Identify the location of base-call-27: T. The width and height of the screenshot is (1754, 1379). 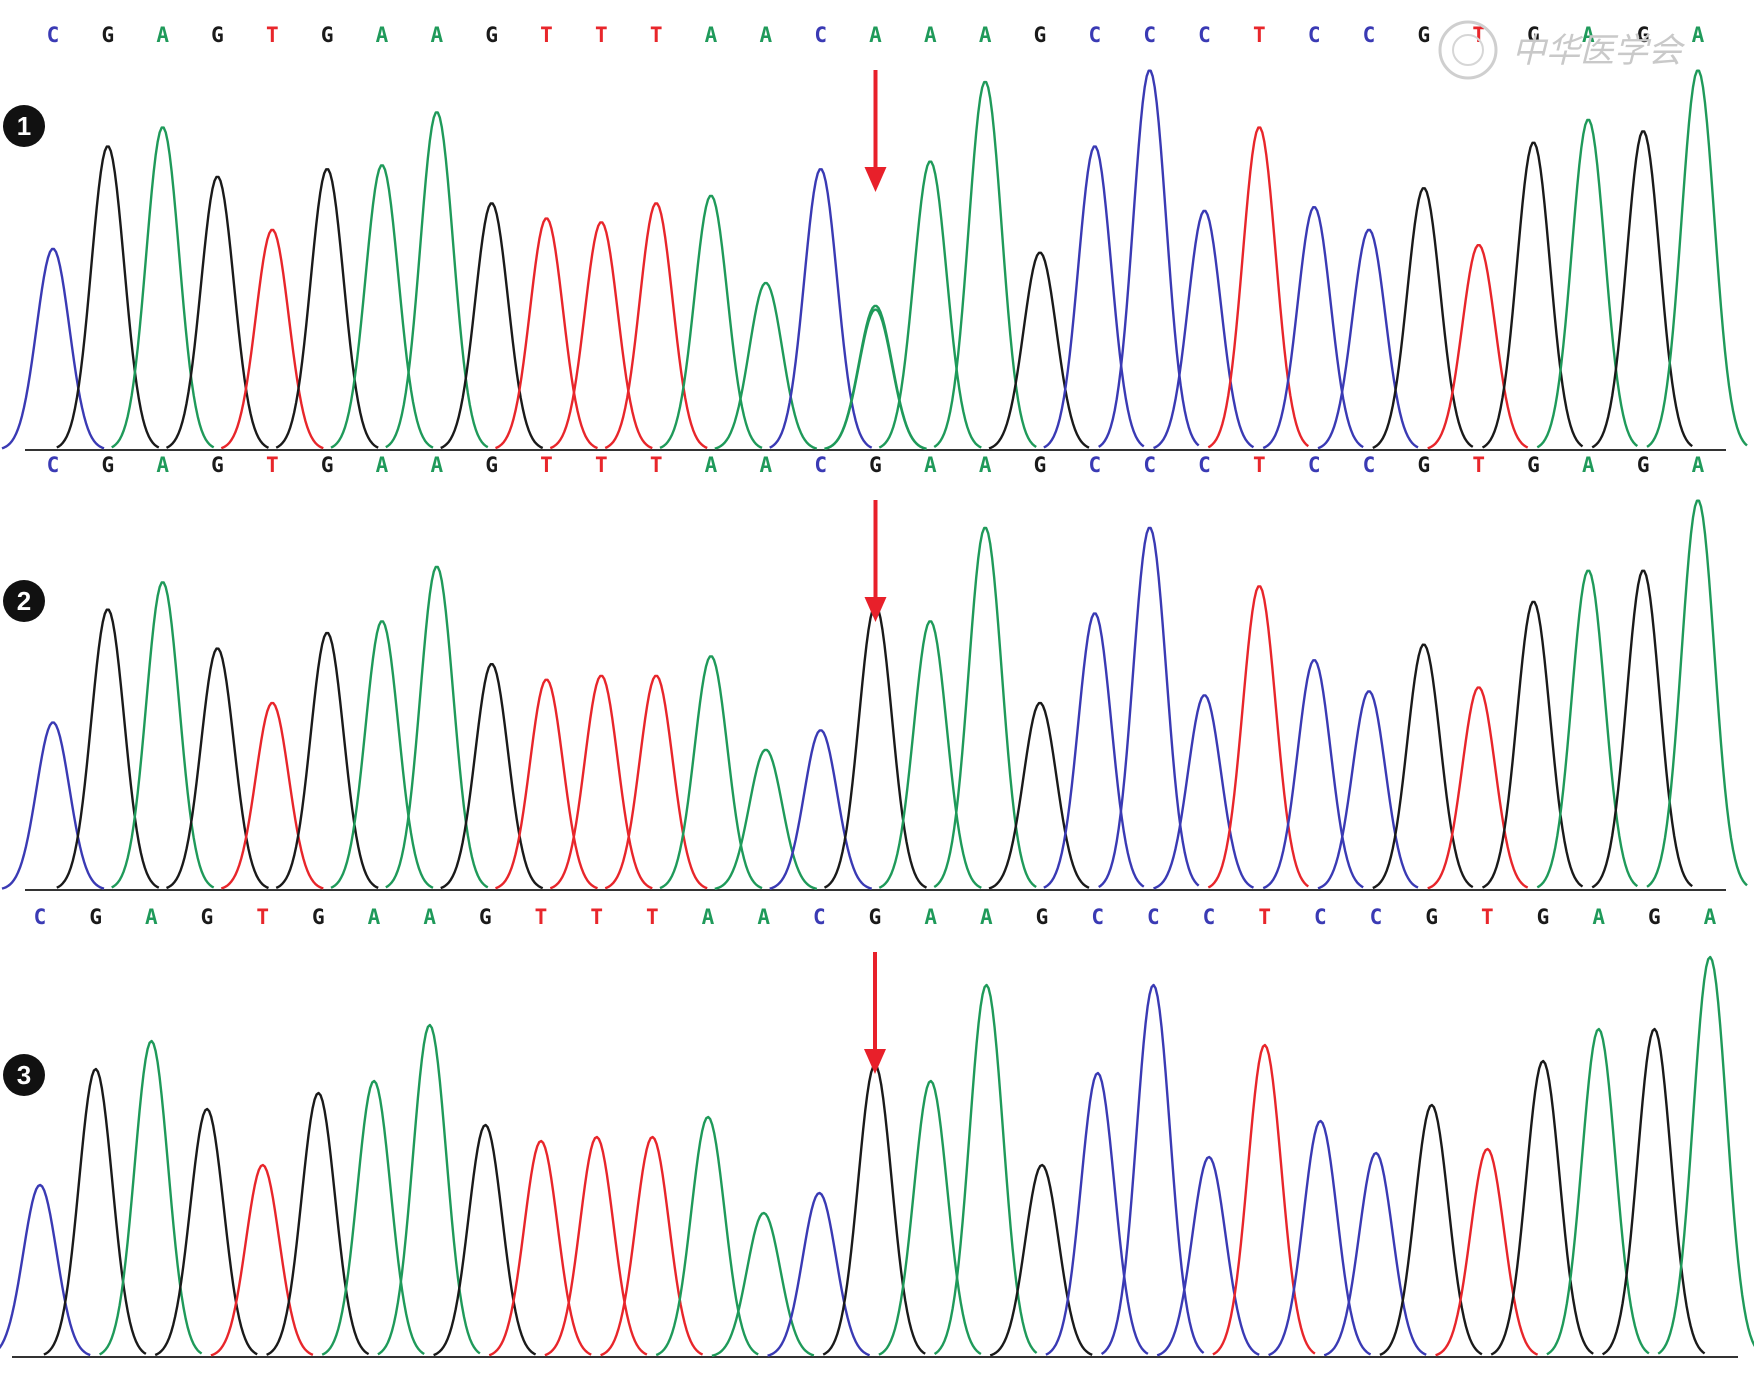
(1478, 35).